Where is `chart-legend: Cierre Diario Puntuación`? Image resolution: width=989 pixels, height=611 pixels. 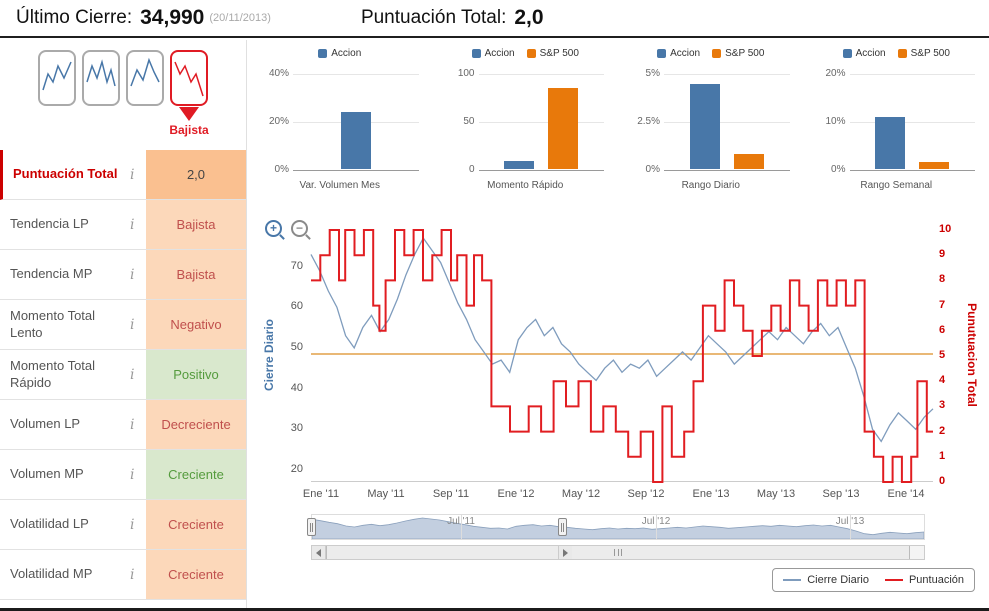
chart-legend: Cierre Diario Puntuación is located at coordinates (873, 580).